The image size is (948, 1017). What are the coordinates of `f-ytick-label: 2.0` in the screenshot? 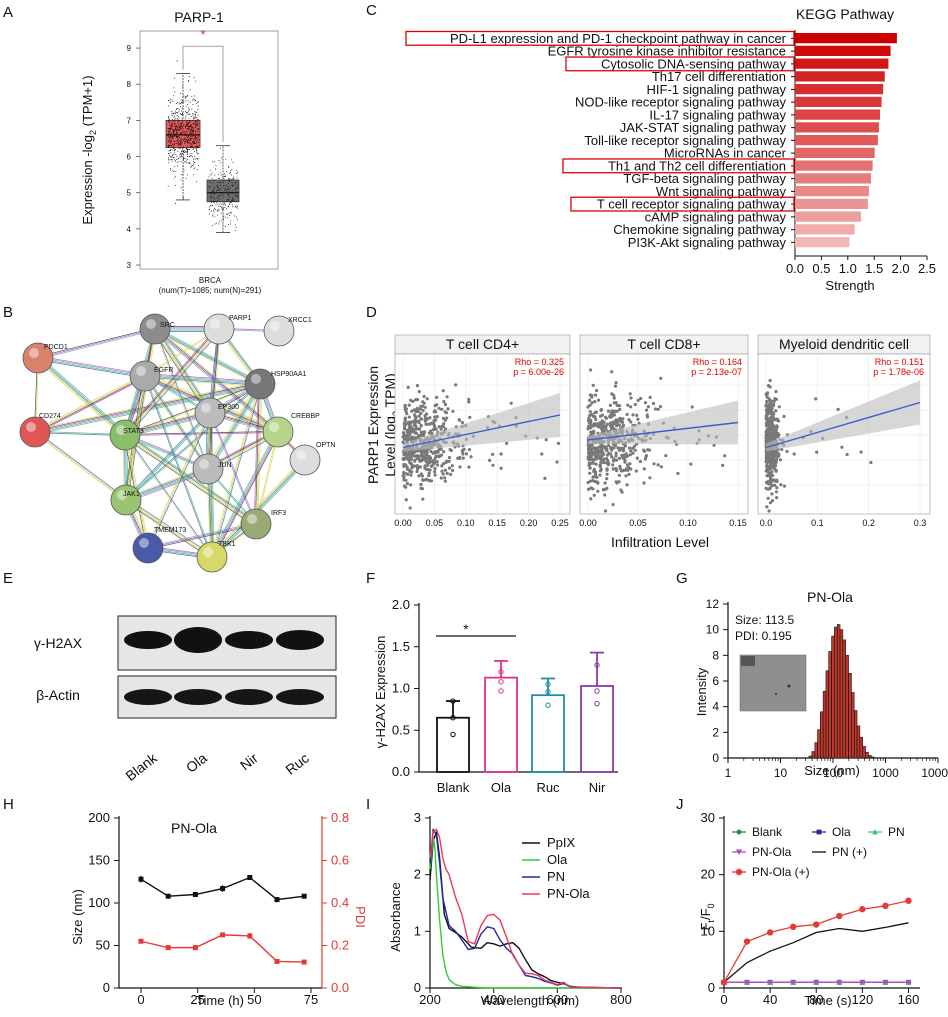 It's located at (401, 604).